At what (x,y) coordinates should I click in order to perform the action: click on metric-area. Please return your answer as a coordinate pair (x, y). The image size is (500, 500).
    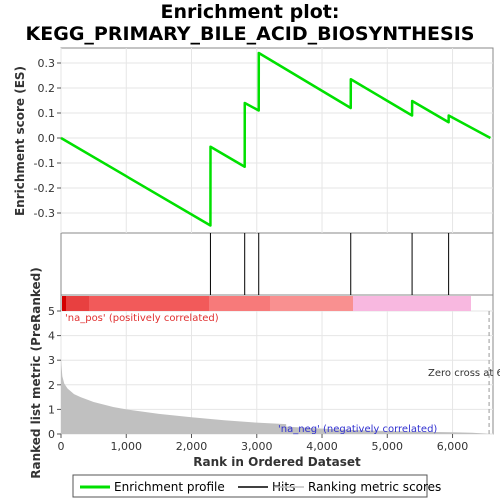
    Looking at the image, I should click on (275, 396).